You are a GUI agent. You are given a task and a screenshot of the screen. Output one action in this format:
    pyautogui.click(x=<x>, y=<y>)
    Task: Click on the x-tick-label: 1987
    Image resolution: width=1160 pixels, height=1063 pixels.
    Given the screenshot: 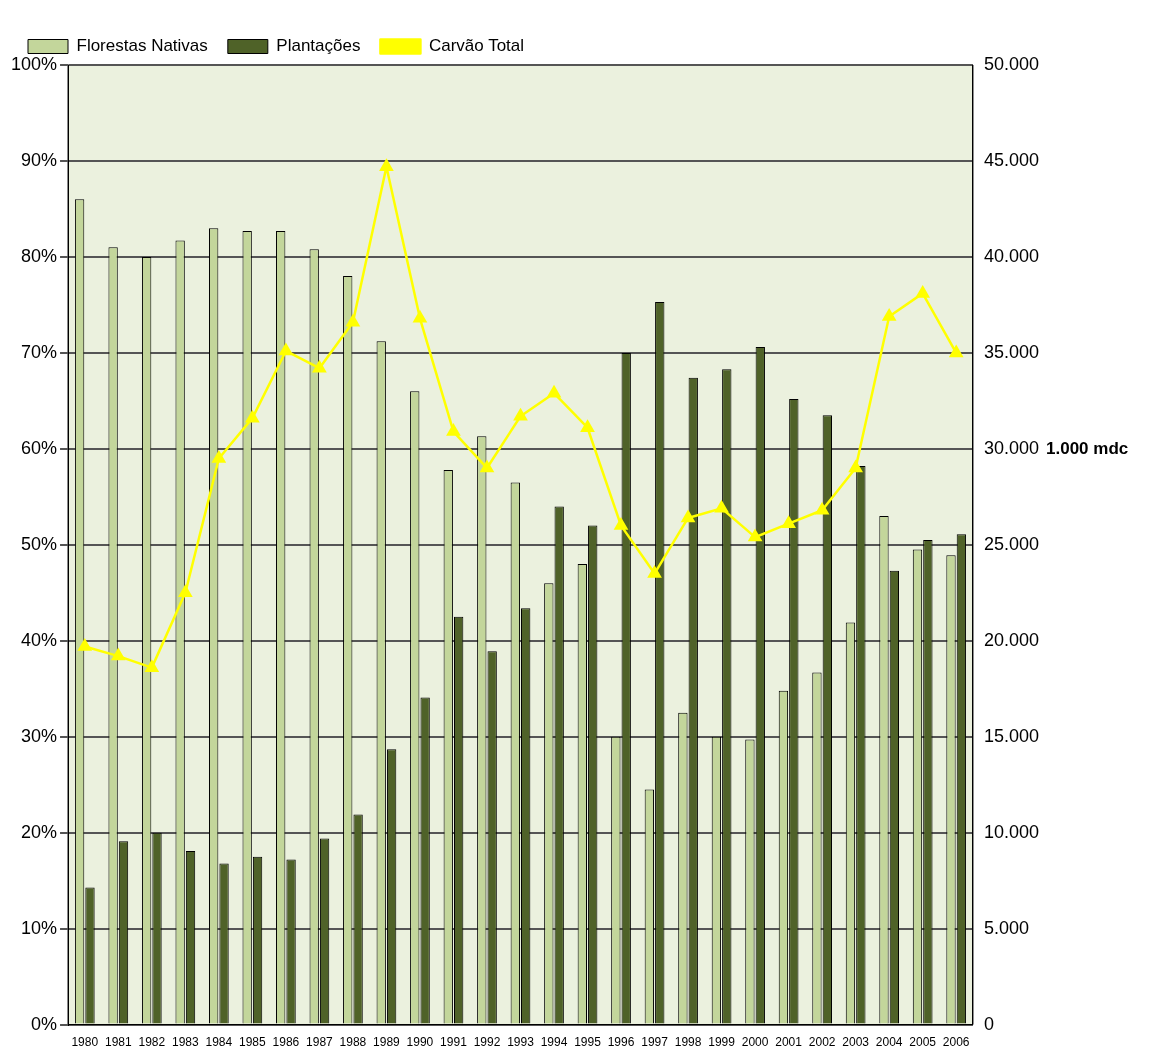 What is the action you would take?
    pyautogui.click(x=320, y=1042)
    